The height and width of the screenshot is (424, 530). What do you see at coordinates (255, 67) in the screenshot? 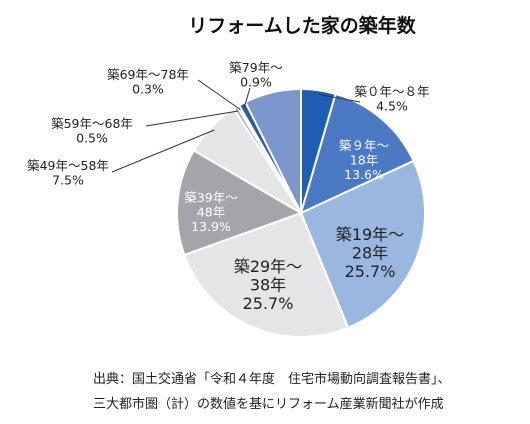
I see `slice-name-8: 築79年～` at bounding box center [255, 67].